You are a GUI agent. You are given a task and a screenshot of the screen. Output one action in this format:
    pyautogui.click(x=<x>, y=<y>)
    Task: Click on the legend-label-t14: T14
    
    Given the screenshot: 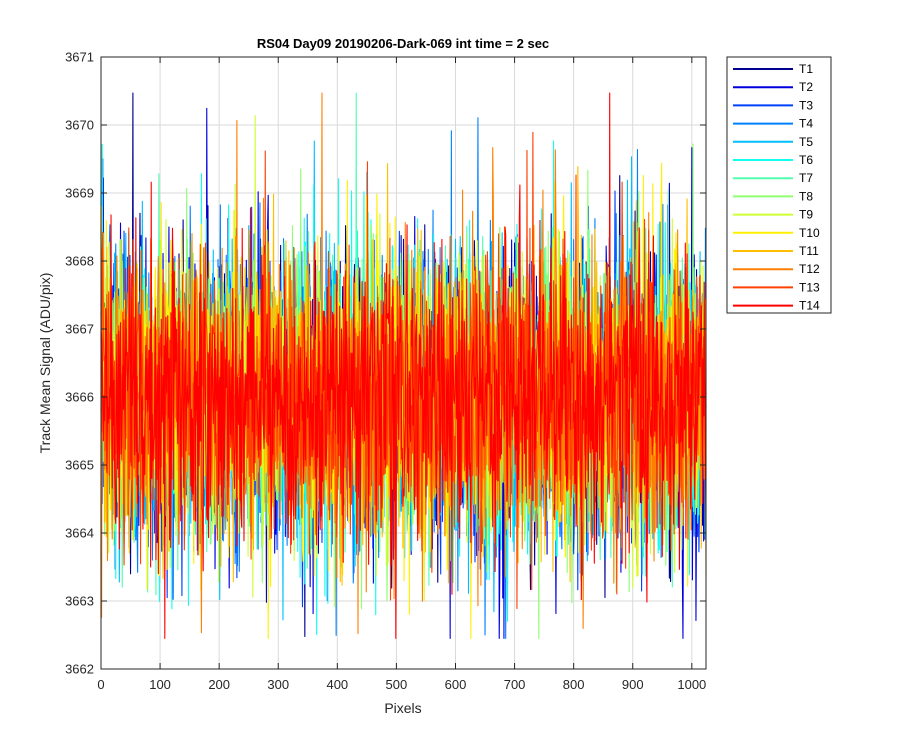 What is the action you would take?
    pyautogui.click(x=809, y=306)
    